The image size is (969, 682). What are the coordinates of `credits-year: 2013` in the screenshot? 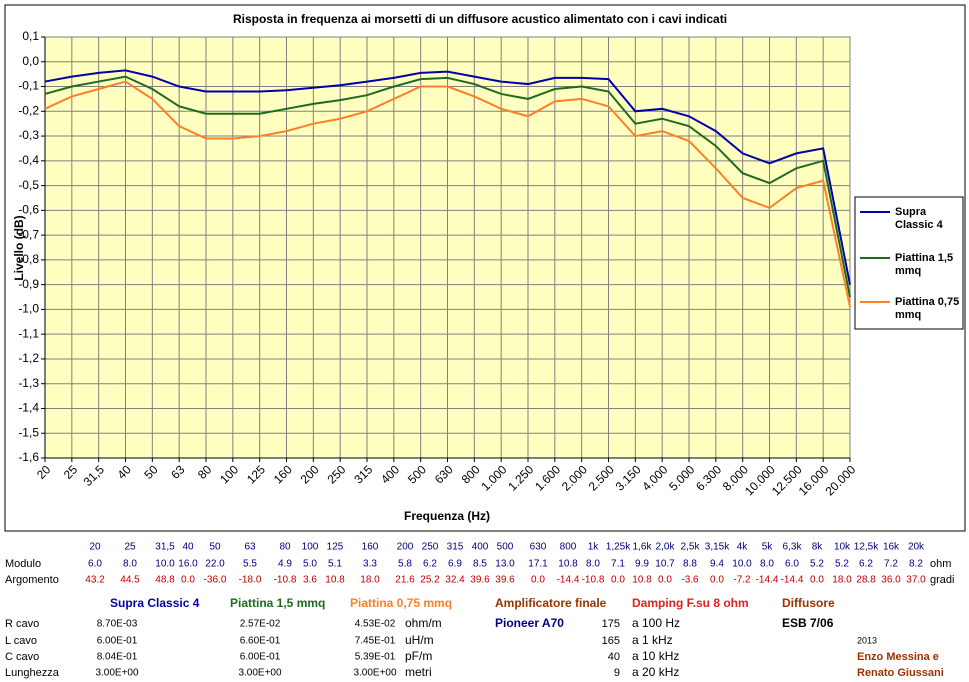 It's located at (867, 640).